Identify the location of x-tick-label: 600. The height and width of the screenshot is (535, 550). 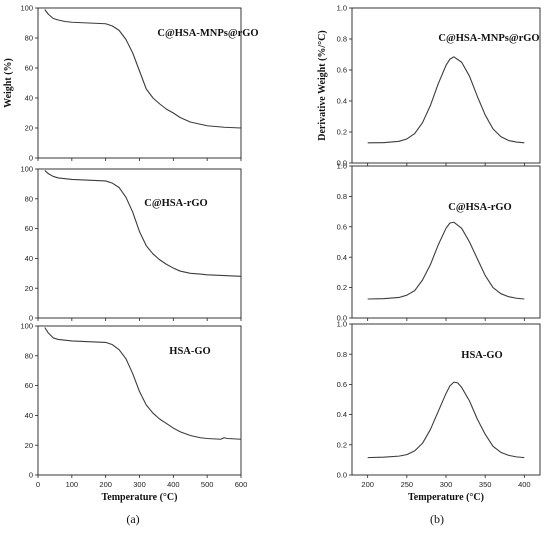
(241, 484).